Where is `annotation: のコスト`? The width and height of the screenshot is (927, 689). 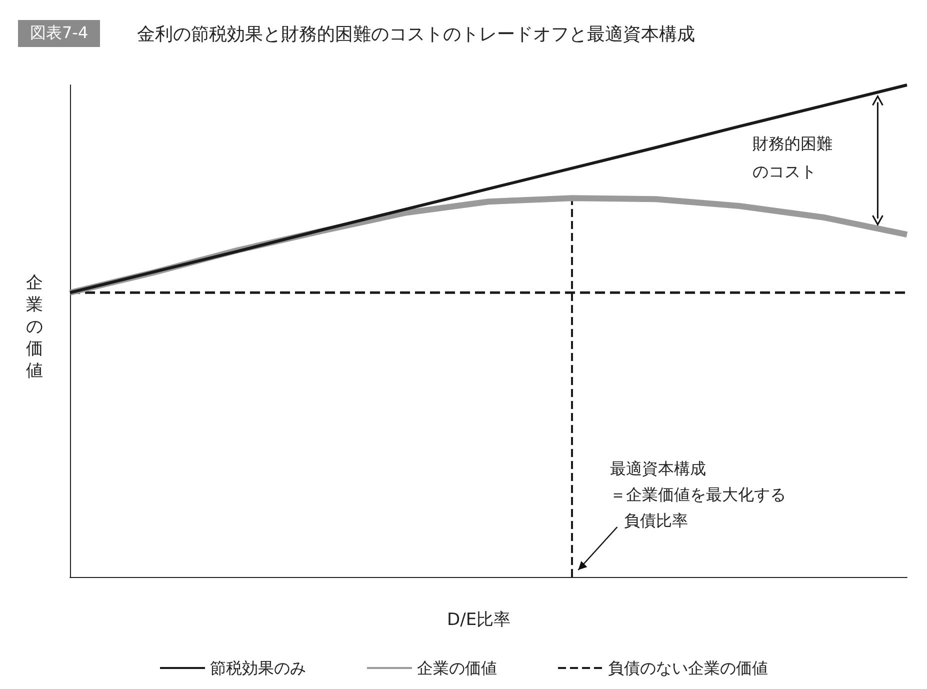
annotation: のコスト is located at coordinates (784, 173).